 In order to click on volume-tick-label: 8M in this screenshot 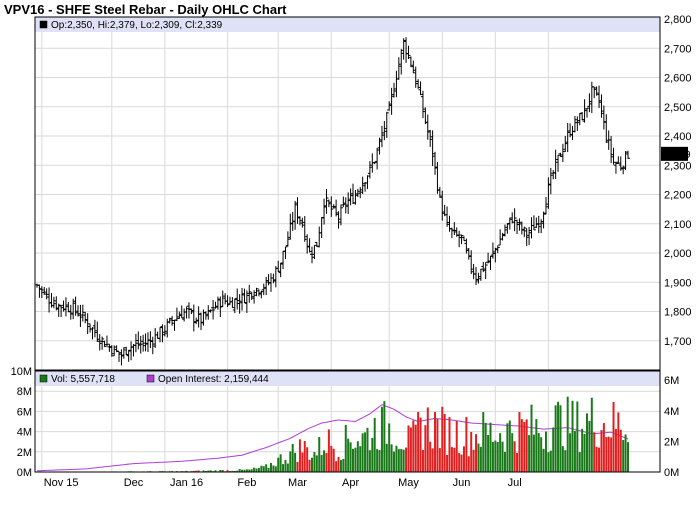, I will do `click(24, 392)`.